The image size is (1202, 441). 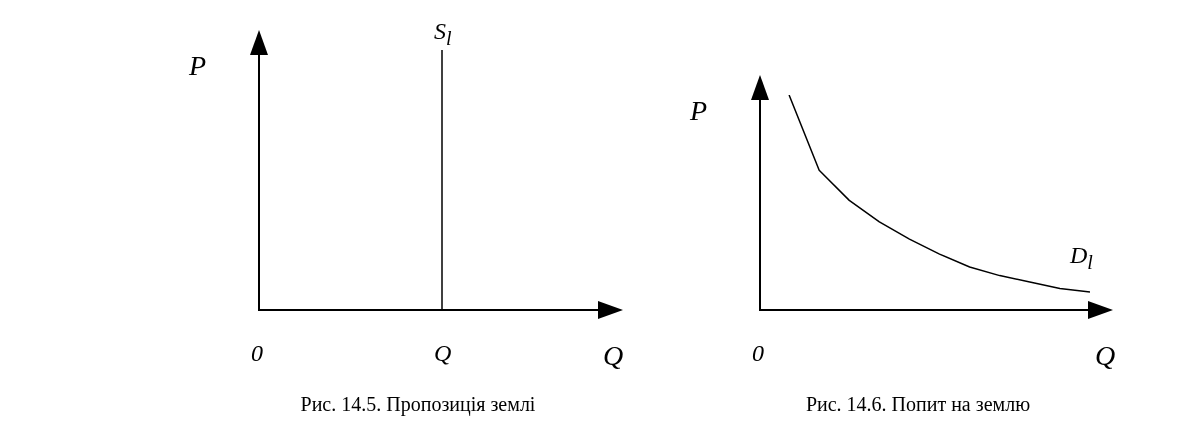 I want to click on text: Рис. 14.5. Пропозиція землі, so click(x=418, y=404).